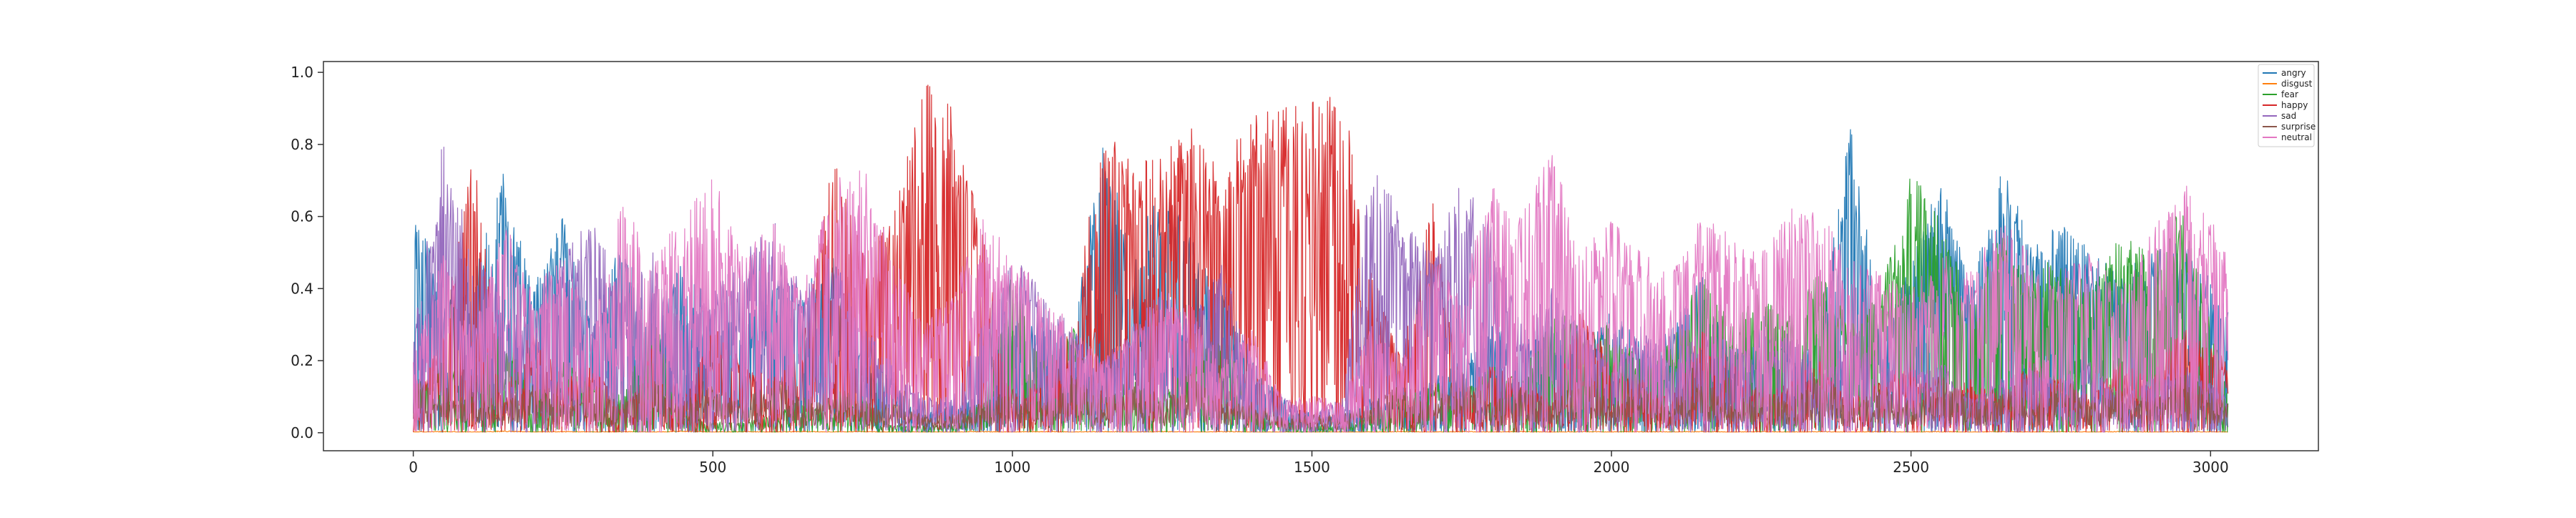 This screenshot has width=2576, height=518. What do you see at coordinates (2296, 137) in the screenshot?
I see `legend-label-neutral: neutral` at bounding box center [2296, 137].